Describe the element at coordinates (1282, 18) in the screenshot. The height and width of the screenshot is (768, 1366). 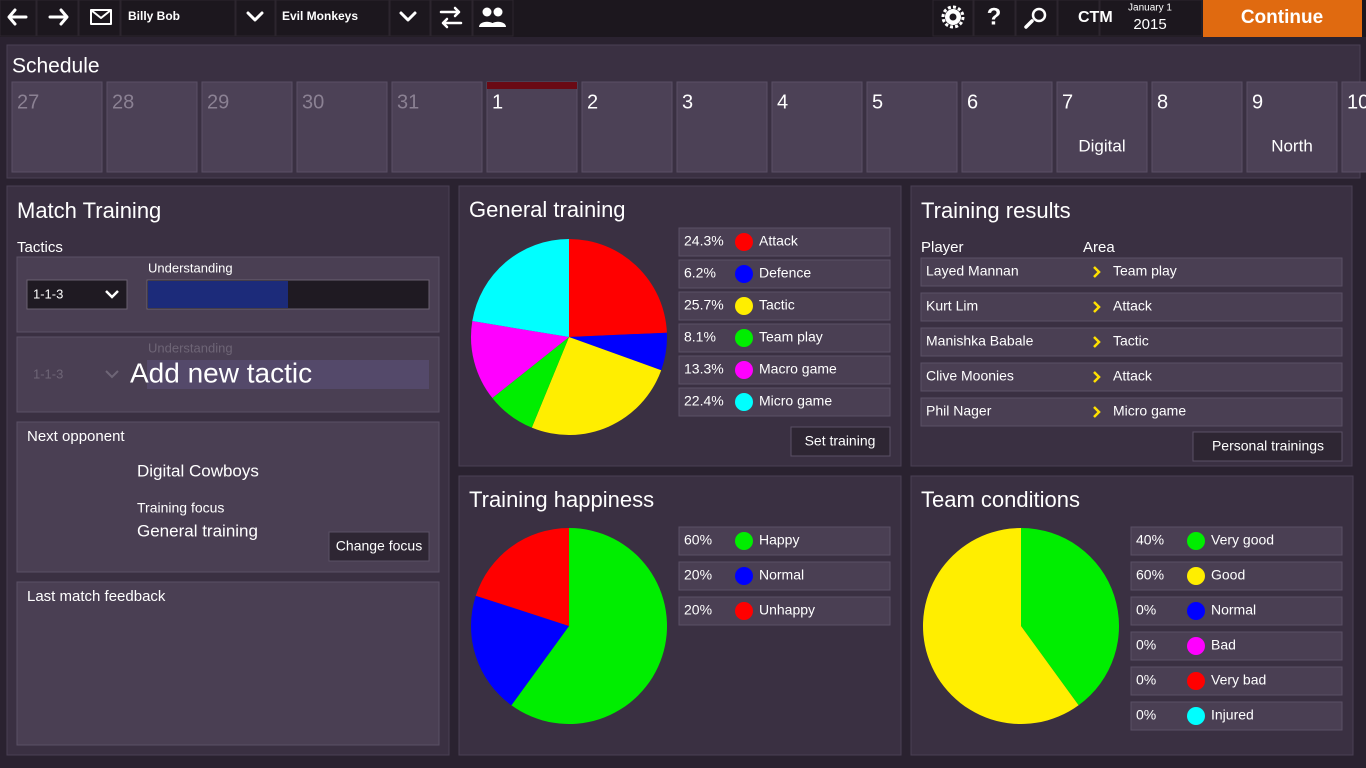
I see `continue-button` at that location.